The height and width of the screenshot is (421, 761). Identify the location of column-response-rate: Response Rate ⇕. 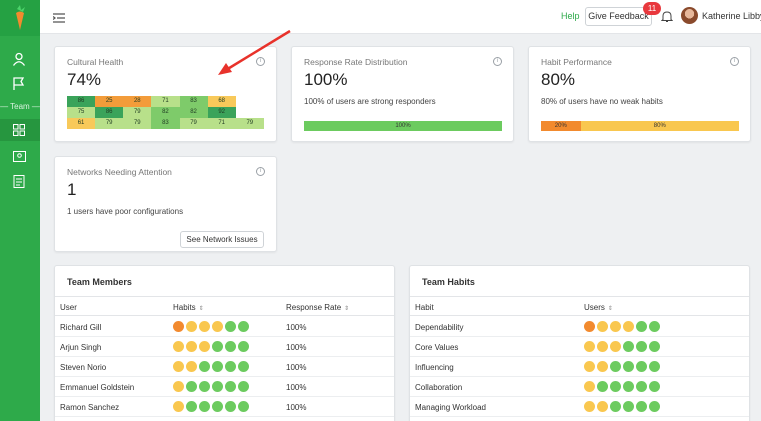
(317, 307).